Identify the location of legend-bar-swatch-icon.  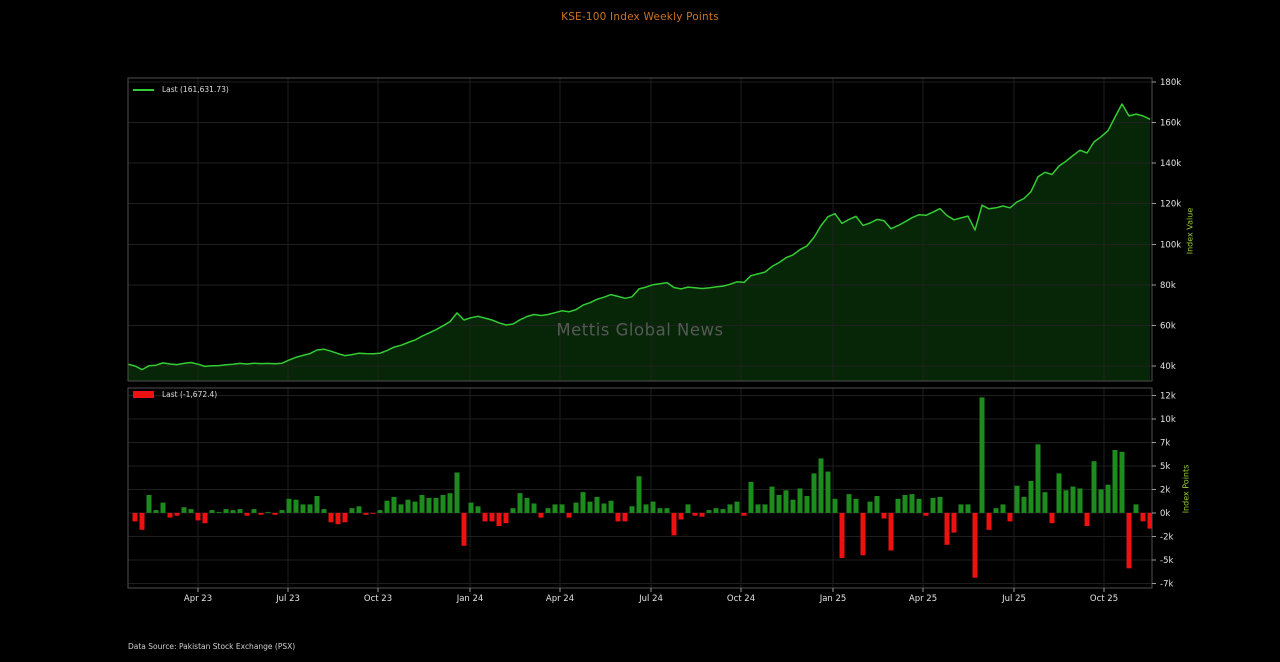
(143, 394).